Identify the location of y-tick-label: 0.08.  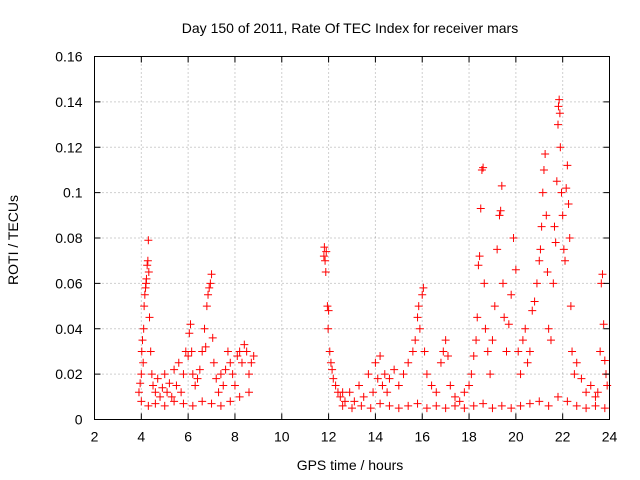
(68, 238).